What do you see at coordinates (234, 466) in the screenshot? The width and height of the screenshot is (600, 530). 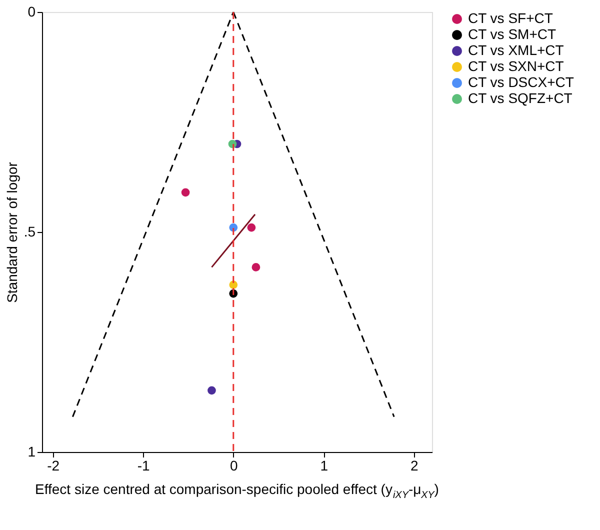 I see `x-tick-label: 0` at bounding box center [234, 466].